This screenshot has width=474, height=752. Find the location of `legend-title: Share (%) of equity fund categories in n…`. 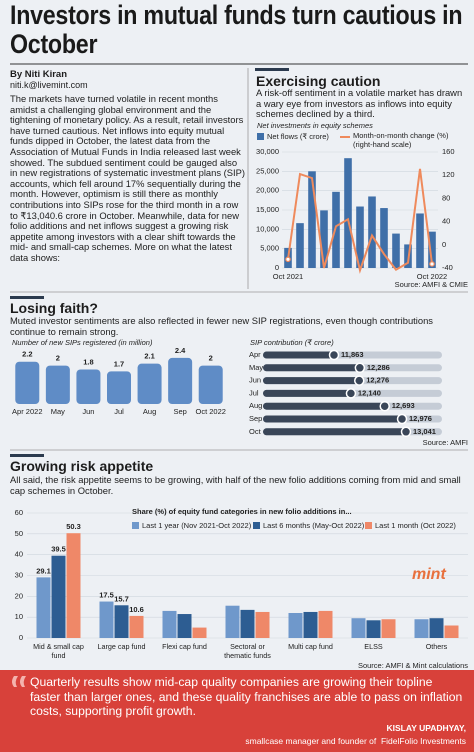

legend-title: Share (%) of equity fund categories in n… is located at coordinates (242, 511).